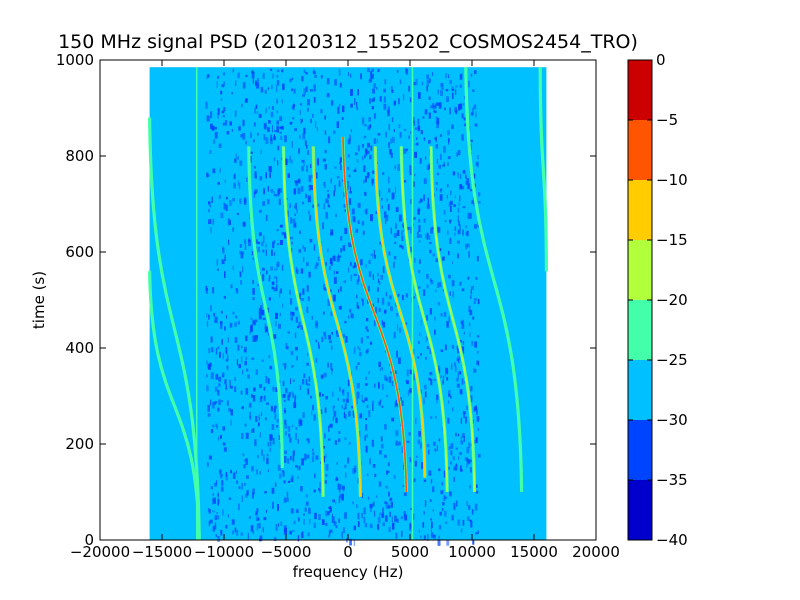 This screenshot has height=600, width=800. Describe the element at coordinates (75, 60) in the screenshot. I see `y-tick-label: 1000` at that location.